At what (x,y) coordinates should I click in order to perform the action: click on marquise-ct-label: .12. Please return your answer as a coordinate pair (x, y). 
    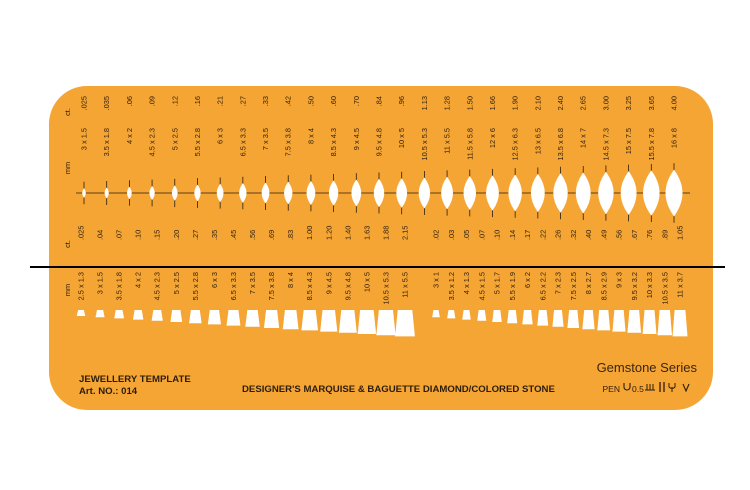
    Looking at the image, I should click on (174, 101).